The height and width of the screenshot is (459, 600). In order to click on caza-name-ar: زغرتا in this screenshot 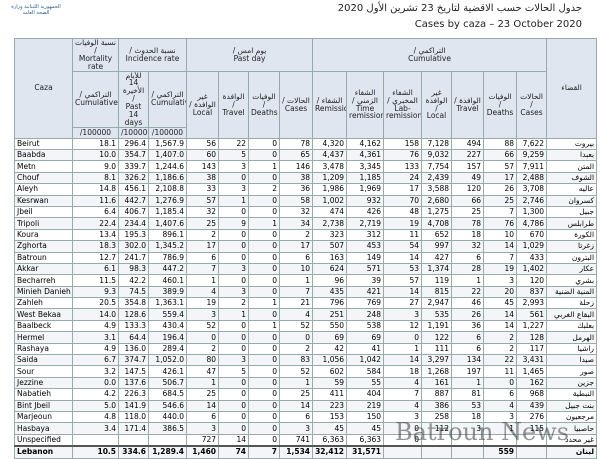, I will do `click(572, 246)`.